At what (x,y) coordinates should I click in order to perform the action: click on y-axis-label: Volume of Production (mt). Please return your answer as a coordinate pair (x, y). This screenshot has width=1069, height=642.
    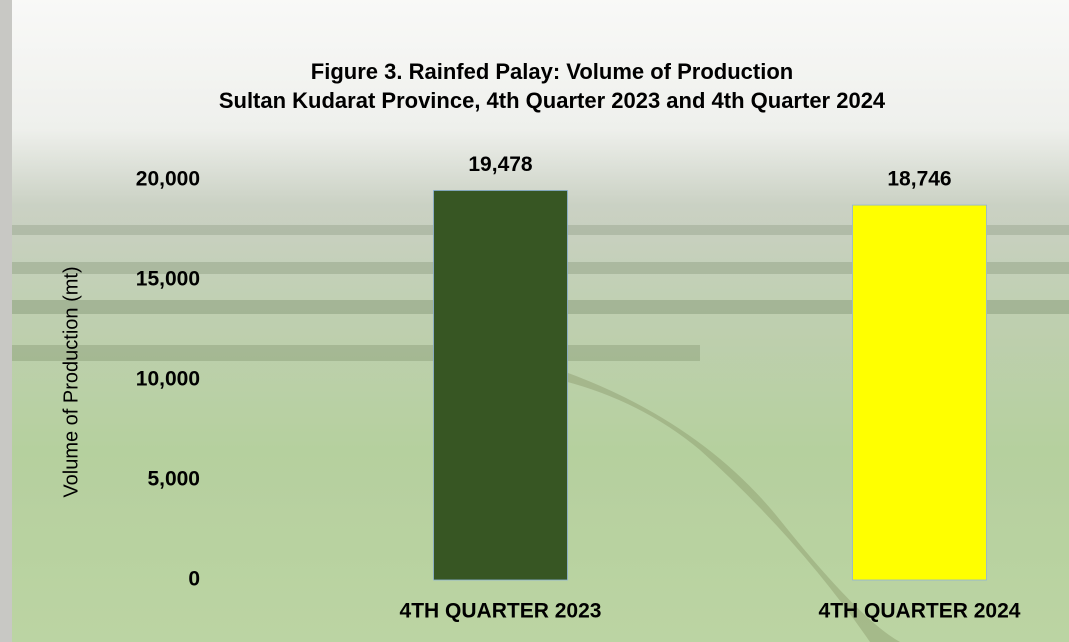
    Looking at the image, I should click on (71, 381).